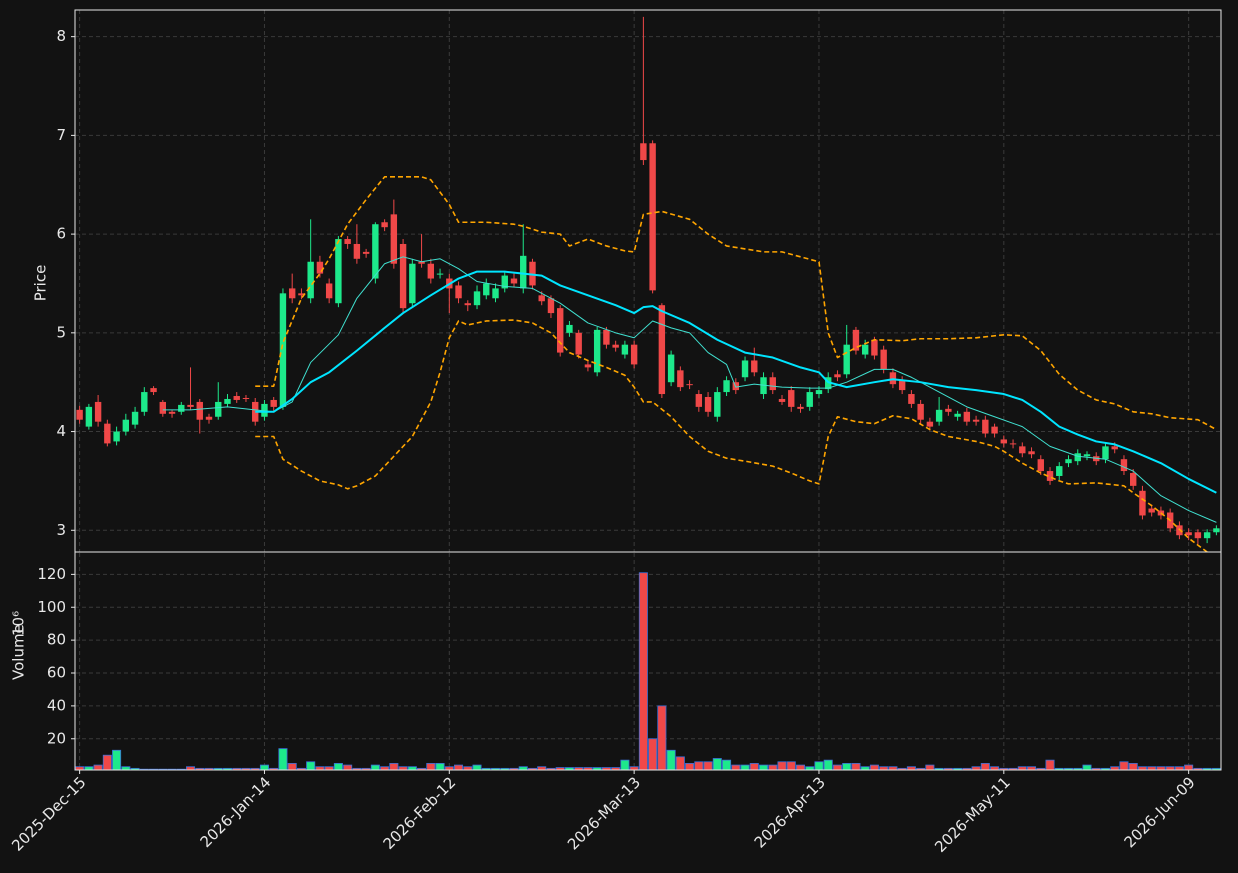  I want to click on y-tick-label: 8, so click(61, 36).